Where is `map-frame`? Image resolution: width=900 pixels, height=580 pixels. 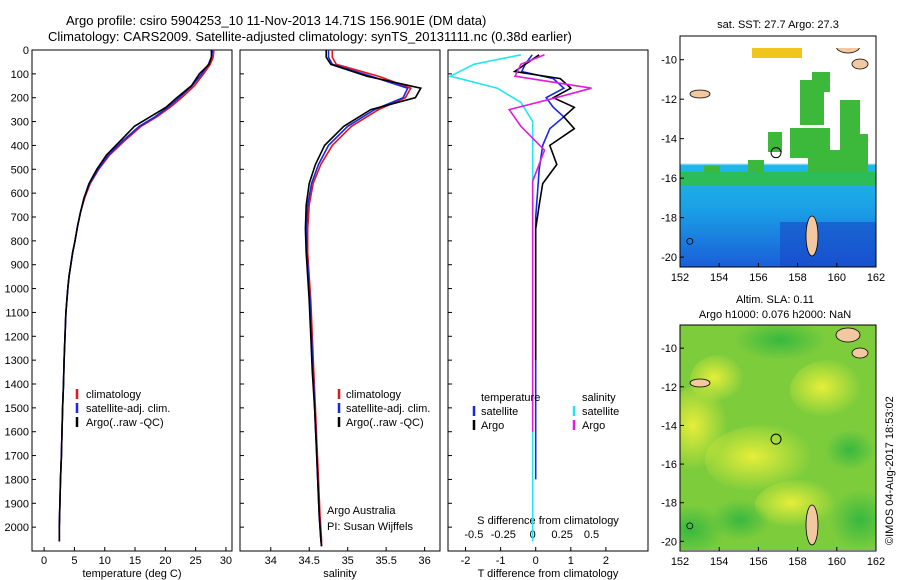
map-frame is located at coordinates (778, 151).